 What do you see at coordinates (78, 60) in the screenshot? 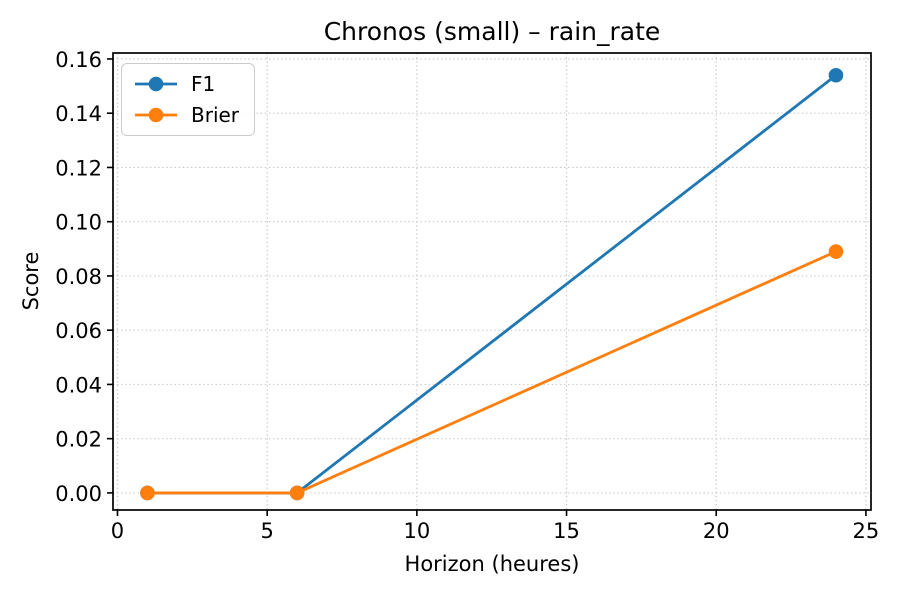
I see `y-tick-label: 0.16` at bounding box center [78, 60].